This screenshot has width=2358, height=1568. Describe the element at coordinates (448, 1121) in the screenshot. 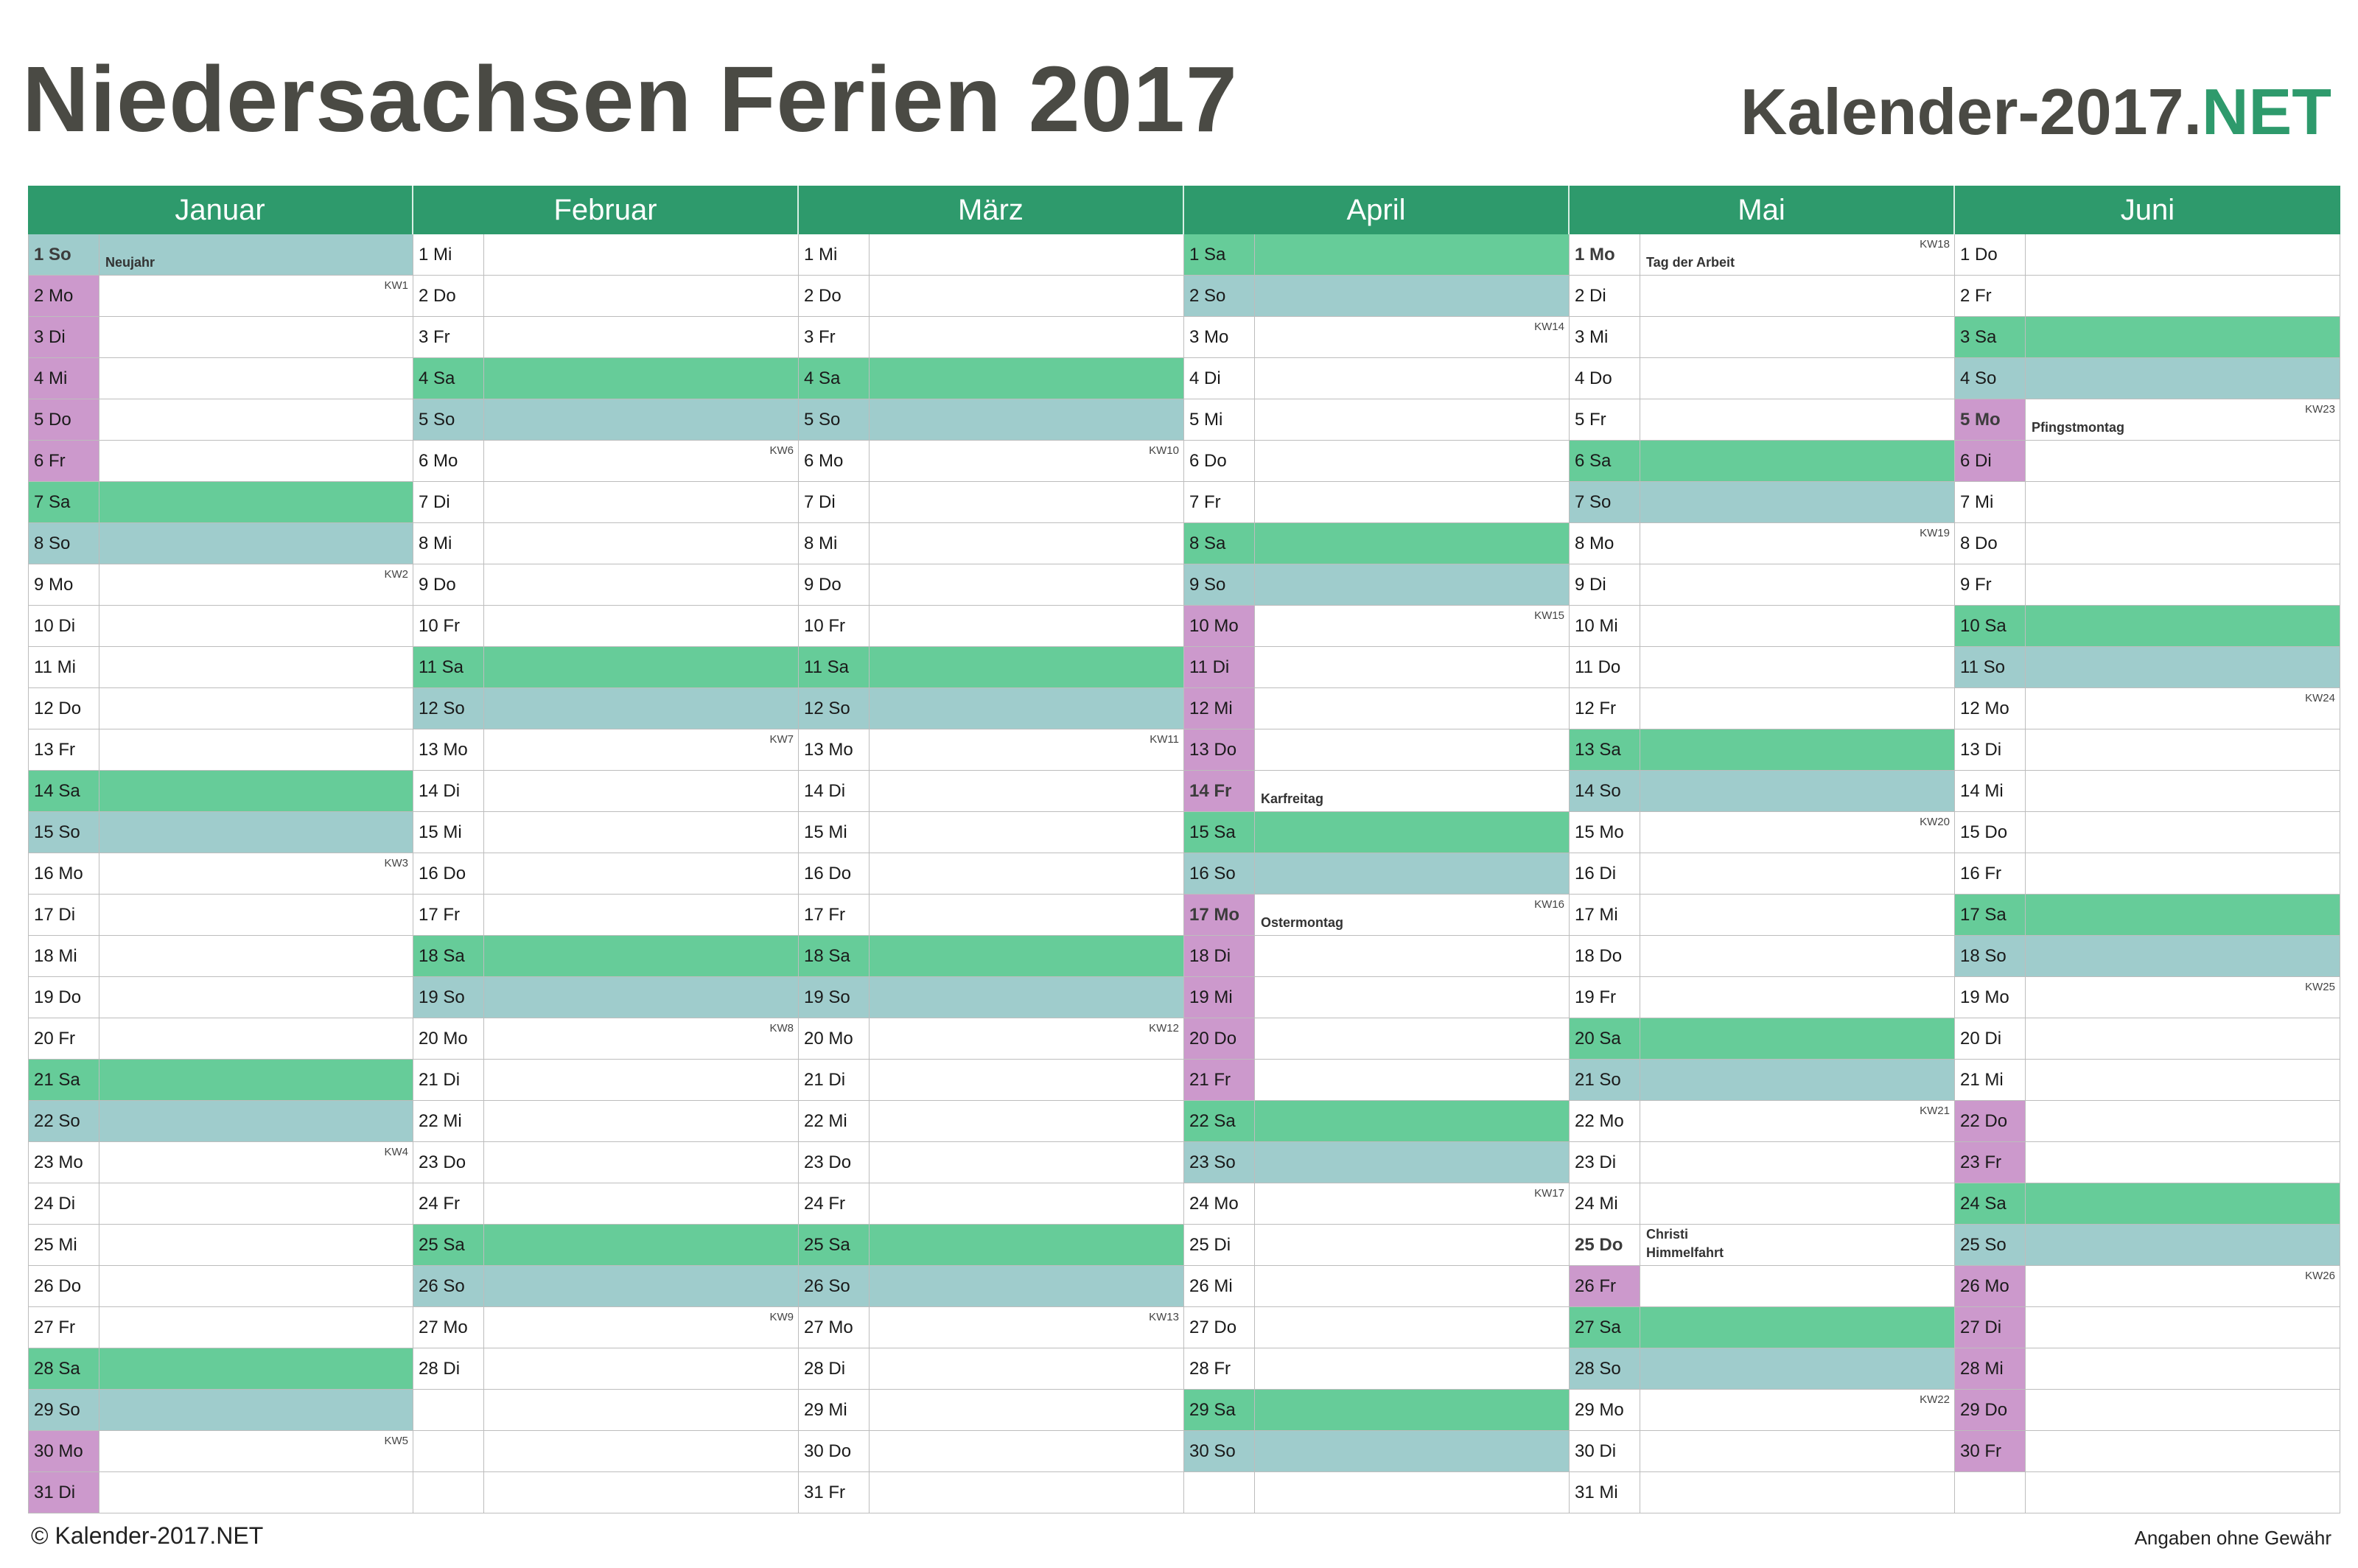

I see `day-label: 22 Mi` at that location.